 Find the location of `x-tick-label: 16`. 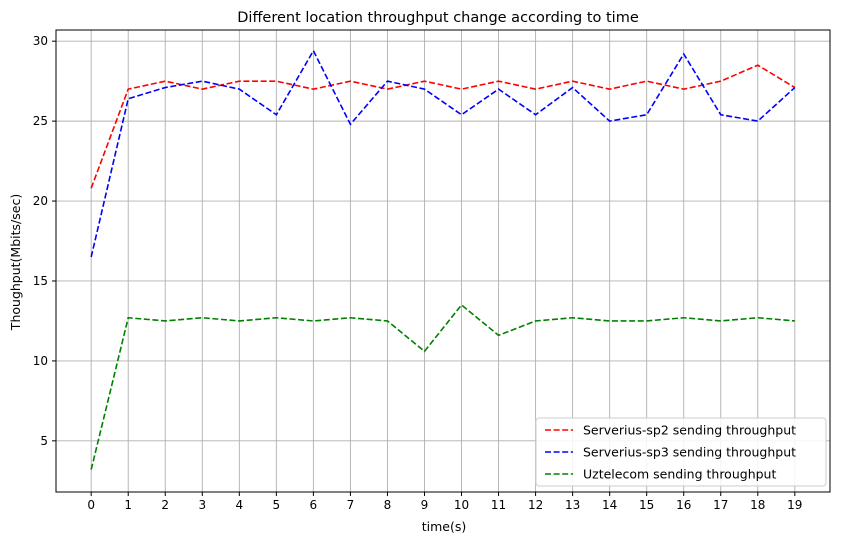

x-tick-label: 16 is located at coordinates (683, 505).